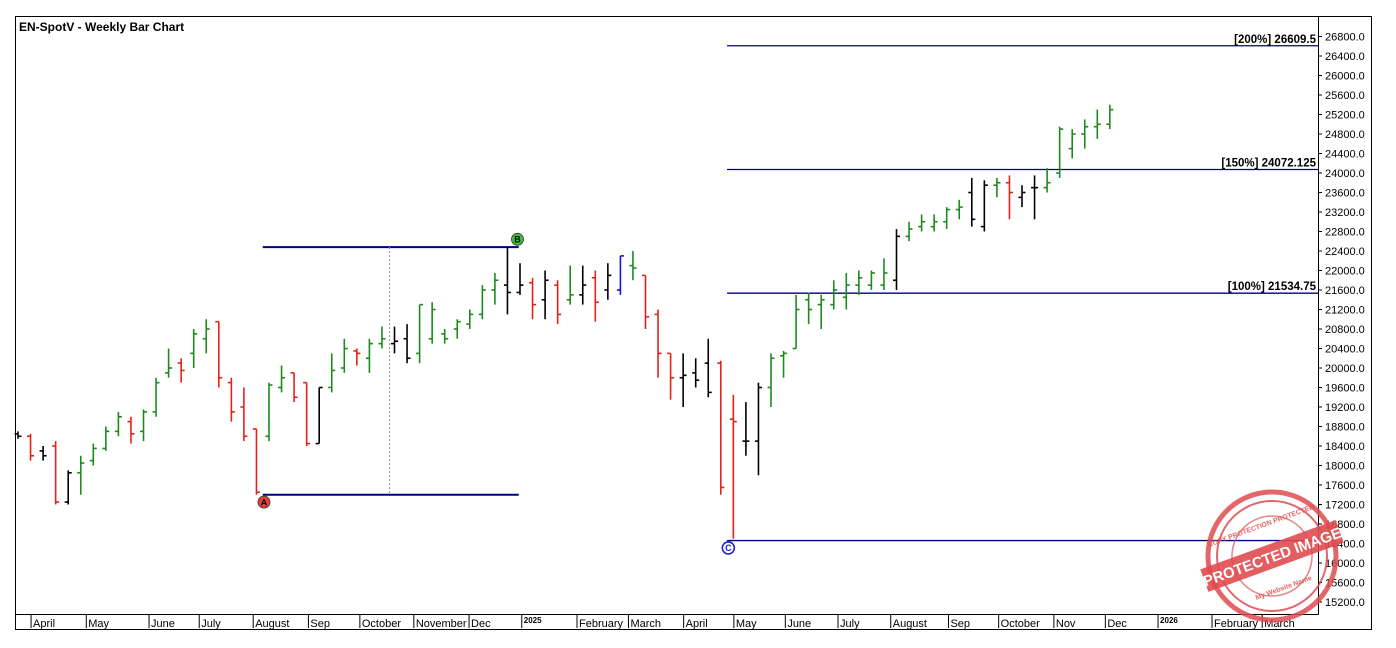 This screenshot has height=648, width=1396. What do you see at coordinates (1345, 213) in the screenshot?
I see `y-tick-label-9: 23200.0` at bounding box center [1345, 213].